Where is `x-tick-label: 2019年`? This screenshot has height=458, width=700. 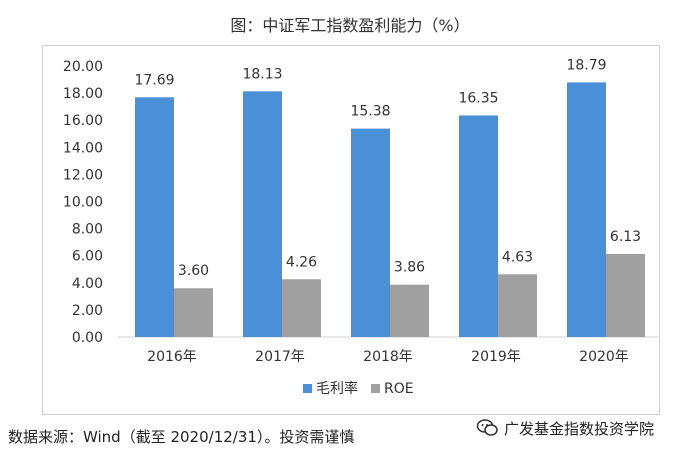 x-tick-label: 2019年 is located at coordinates (496, 357).